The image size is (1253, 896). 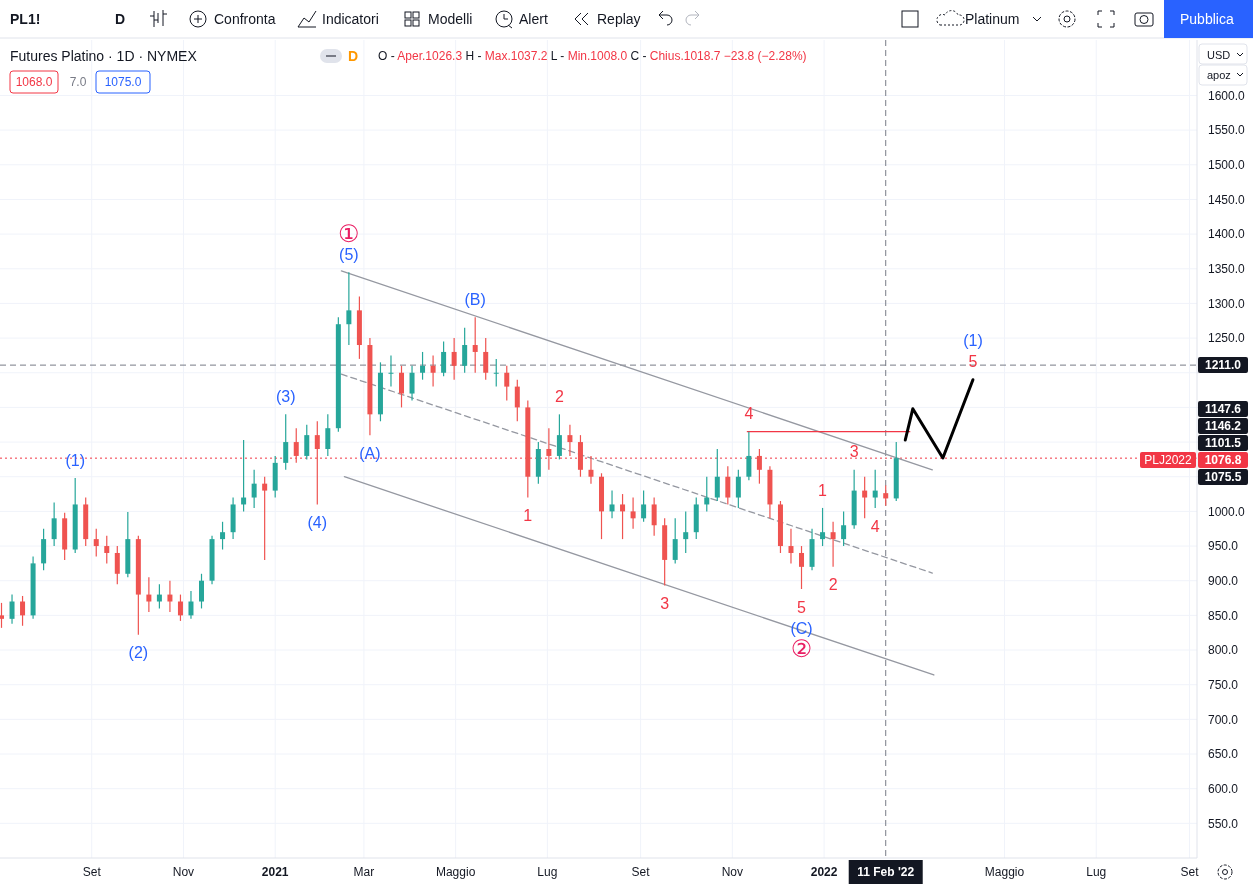 What do you see at coordinates (1227, 234) in the screenshot?
I see `y-tick-label: 1400.0` at bounding box center [1227, 234].